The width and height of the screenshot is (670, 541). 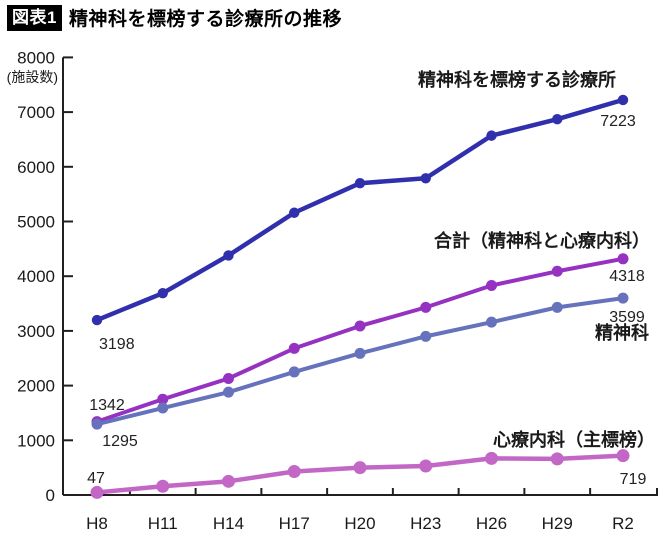 I want to click on x-tick-label: H20, so click(x=359, y=523).